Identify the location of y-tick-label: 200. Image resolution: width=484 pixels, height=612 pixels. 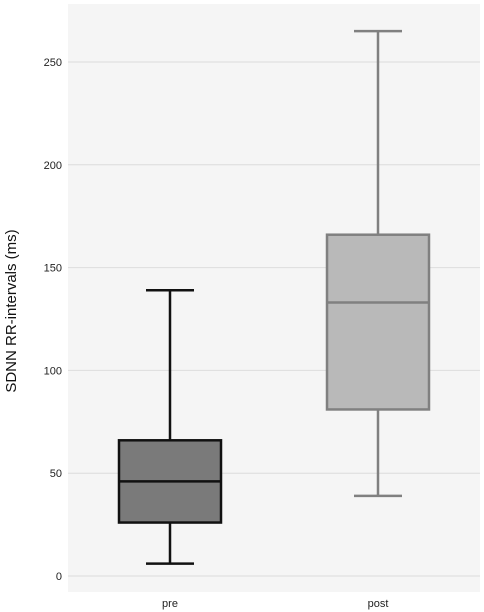
(53, 166).